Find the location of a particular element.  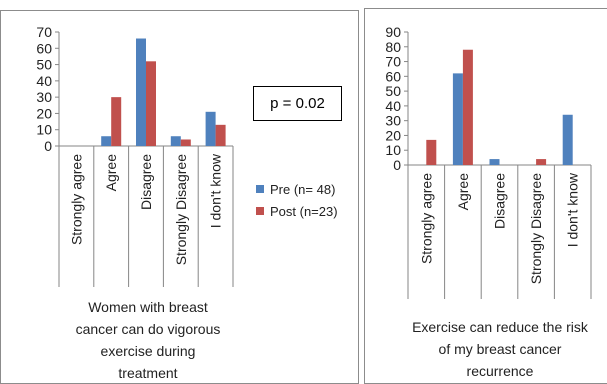

y-tick-label: 80 is located at coordinates (393, 47).